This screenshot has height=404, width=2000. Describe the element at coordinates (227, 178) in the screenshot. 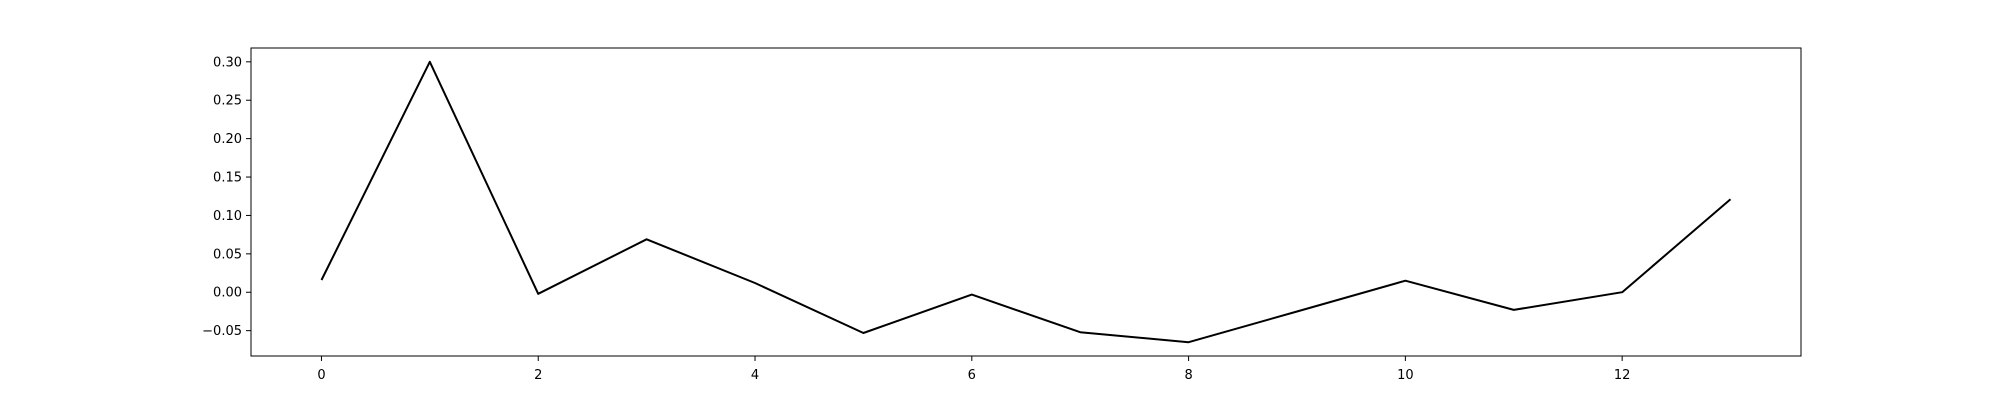

I see `y-tick-label: 0.15` at that location.